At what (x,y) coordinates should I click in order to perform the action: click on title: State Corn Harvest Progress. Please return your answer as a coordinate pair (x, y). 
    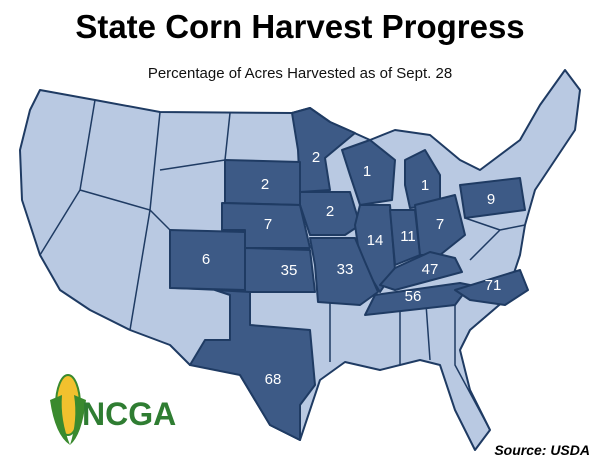
    Looking at the image, I should click on (299, 26).